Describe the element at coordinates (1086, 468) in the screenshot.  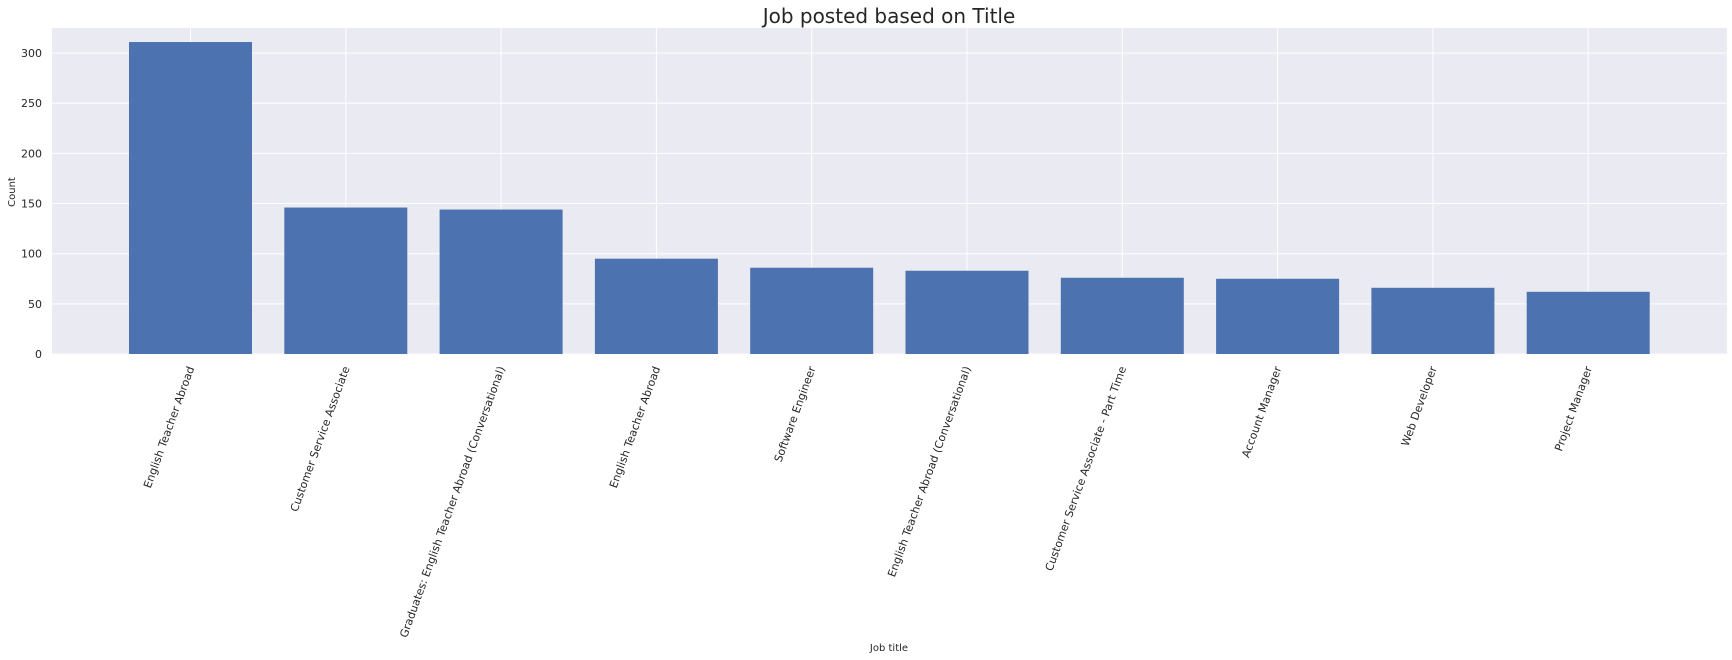
I see `x-tick-label: Customer Service Associate - Part Time` at that location.